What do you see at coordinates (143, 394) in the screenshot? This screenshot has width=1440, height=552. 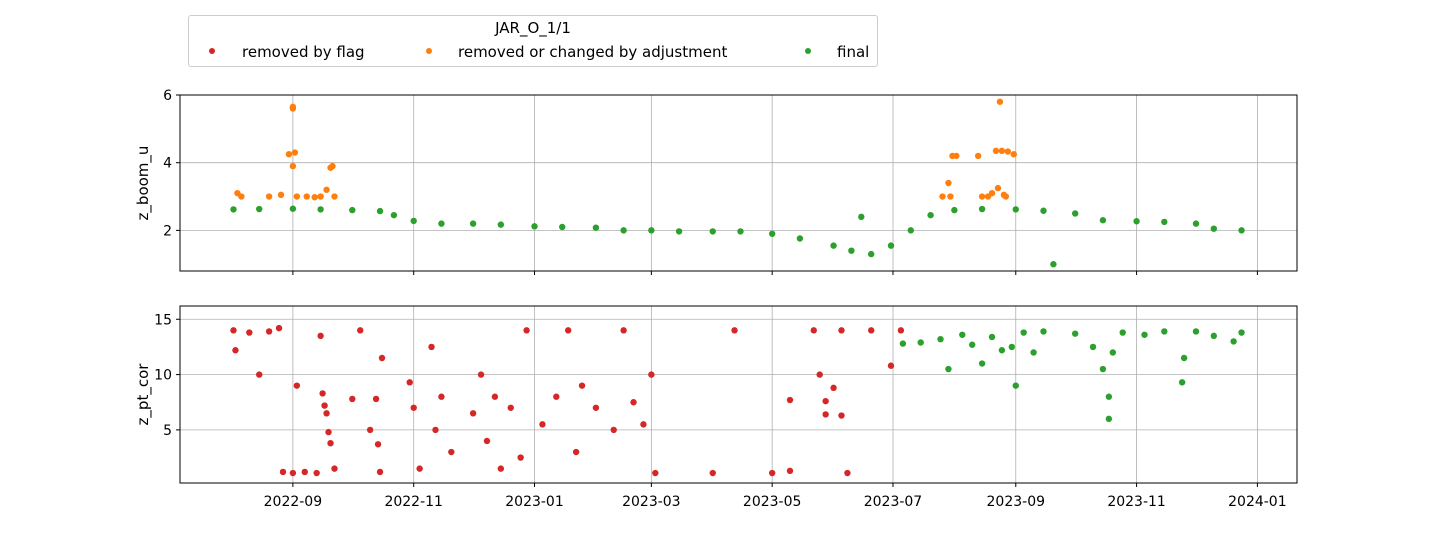 I see `y-axis-label-1: z_pt_cor` at bounding box center [143, 394].